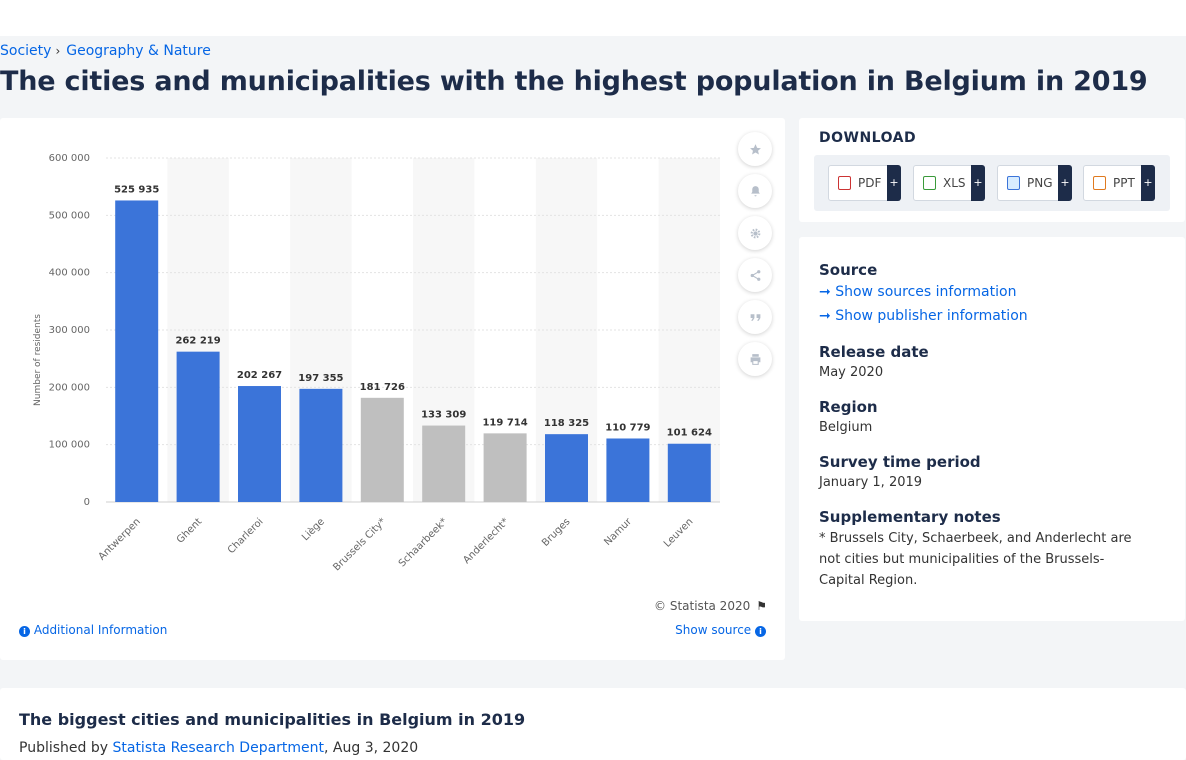 Image resolution: width=1186 pixels, height=760 pixels. What do you see at coordinates (556, 532) in the screenshot?
I see `x-tick-label: Bruges` at bounding box center [556, 532].